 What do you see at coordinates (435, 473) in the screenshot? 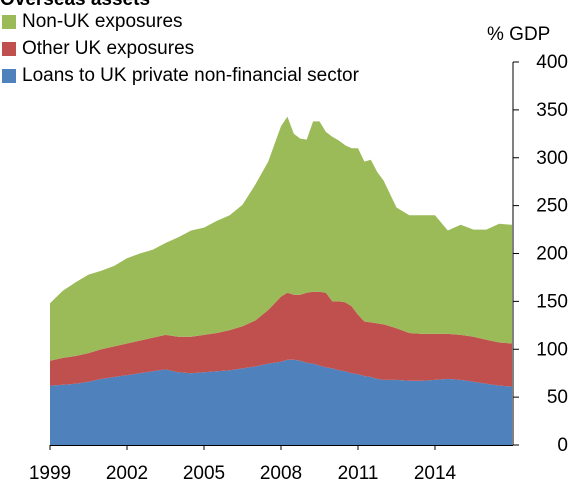
I see `x-tick-label: 2014` at bounding box center [435, 473].